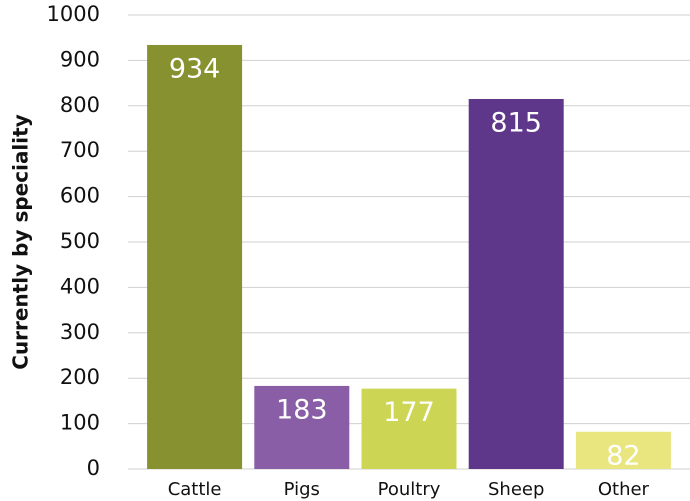 Image resolution: width=690 pixels, height=501 pixels. What do you see at coordinates (302, 409) in the screenshot?
I see `value-label: 183` at bounding box center [302, 409].